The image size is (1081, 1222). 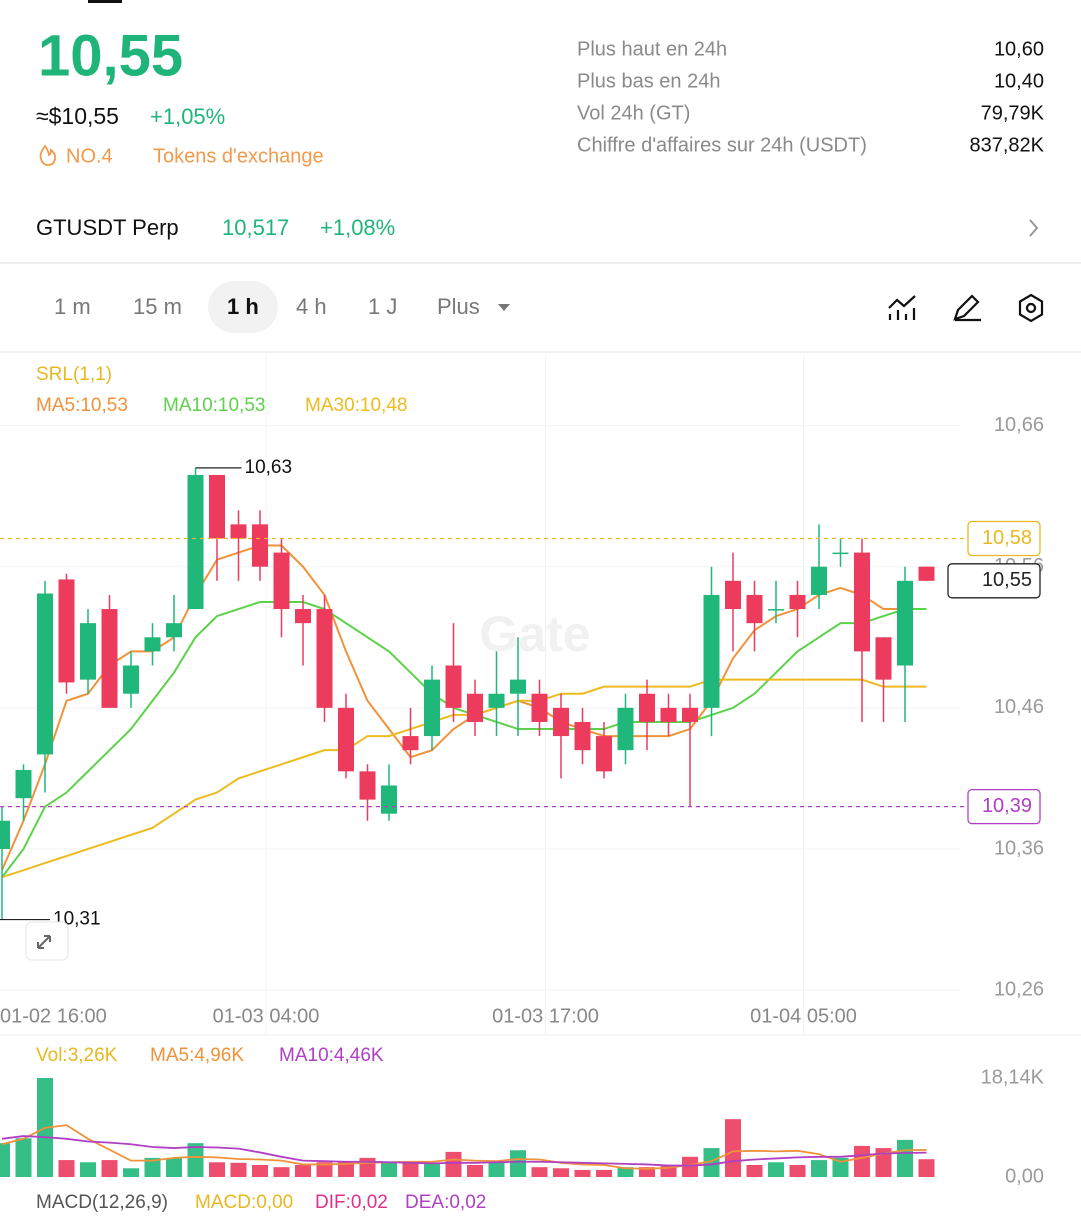 I want to click on expand-box, so click(x=47, y=941).